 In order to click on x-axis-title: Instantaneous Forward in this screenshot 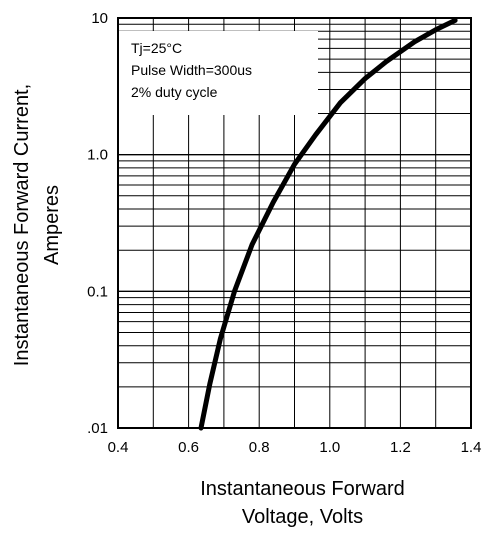, I will do `click(302, 489)`.